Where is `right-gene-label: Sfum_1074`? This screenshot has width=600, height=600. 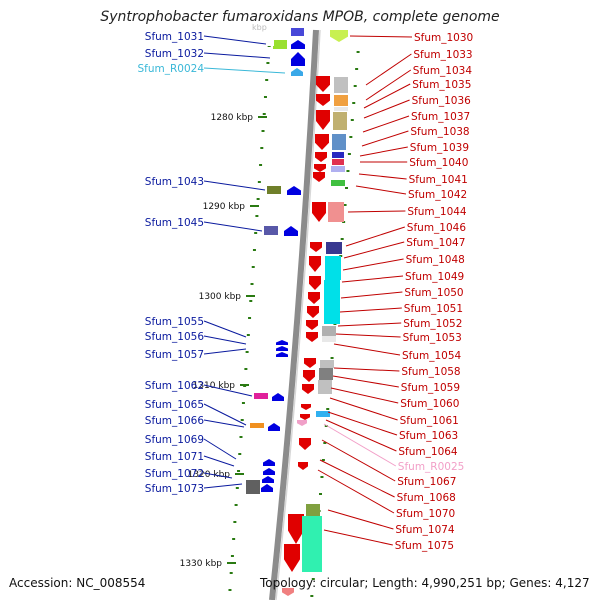
right-gene-label: Sfum_1074 is located at coordinates (425, 530).